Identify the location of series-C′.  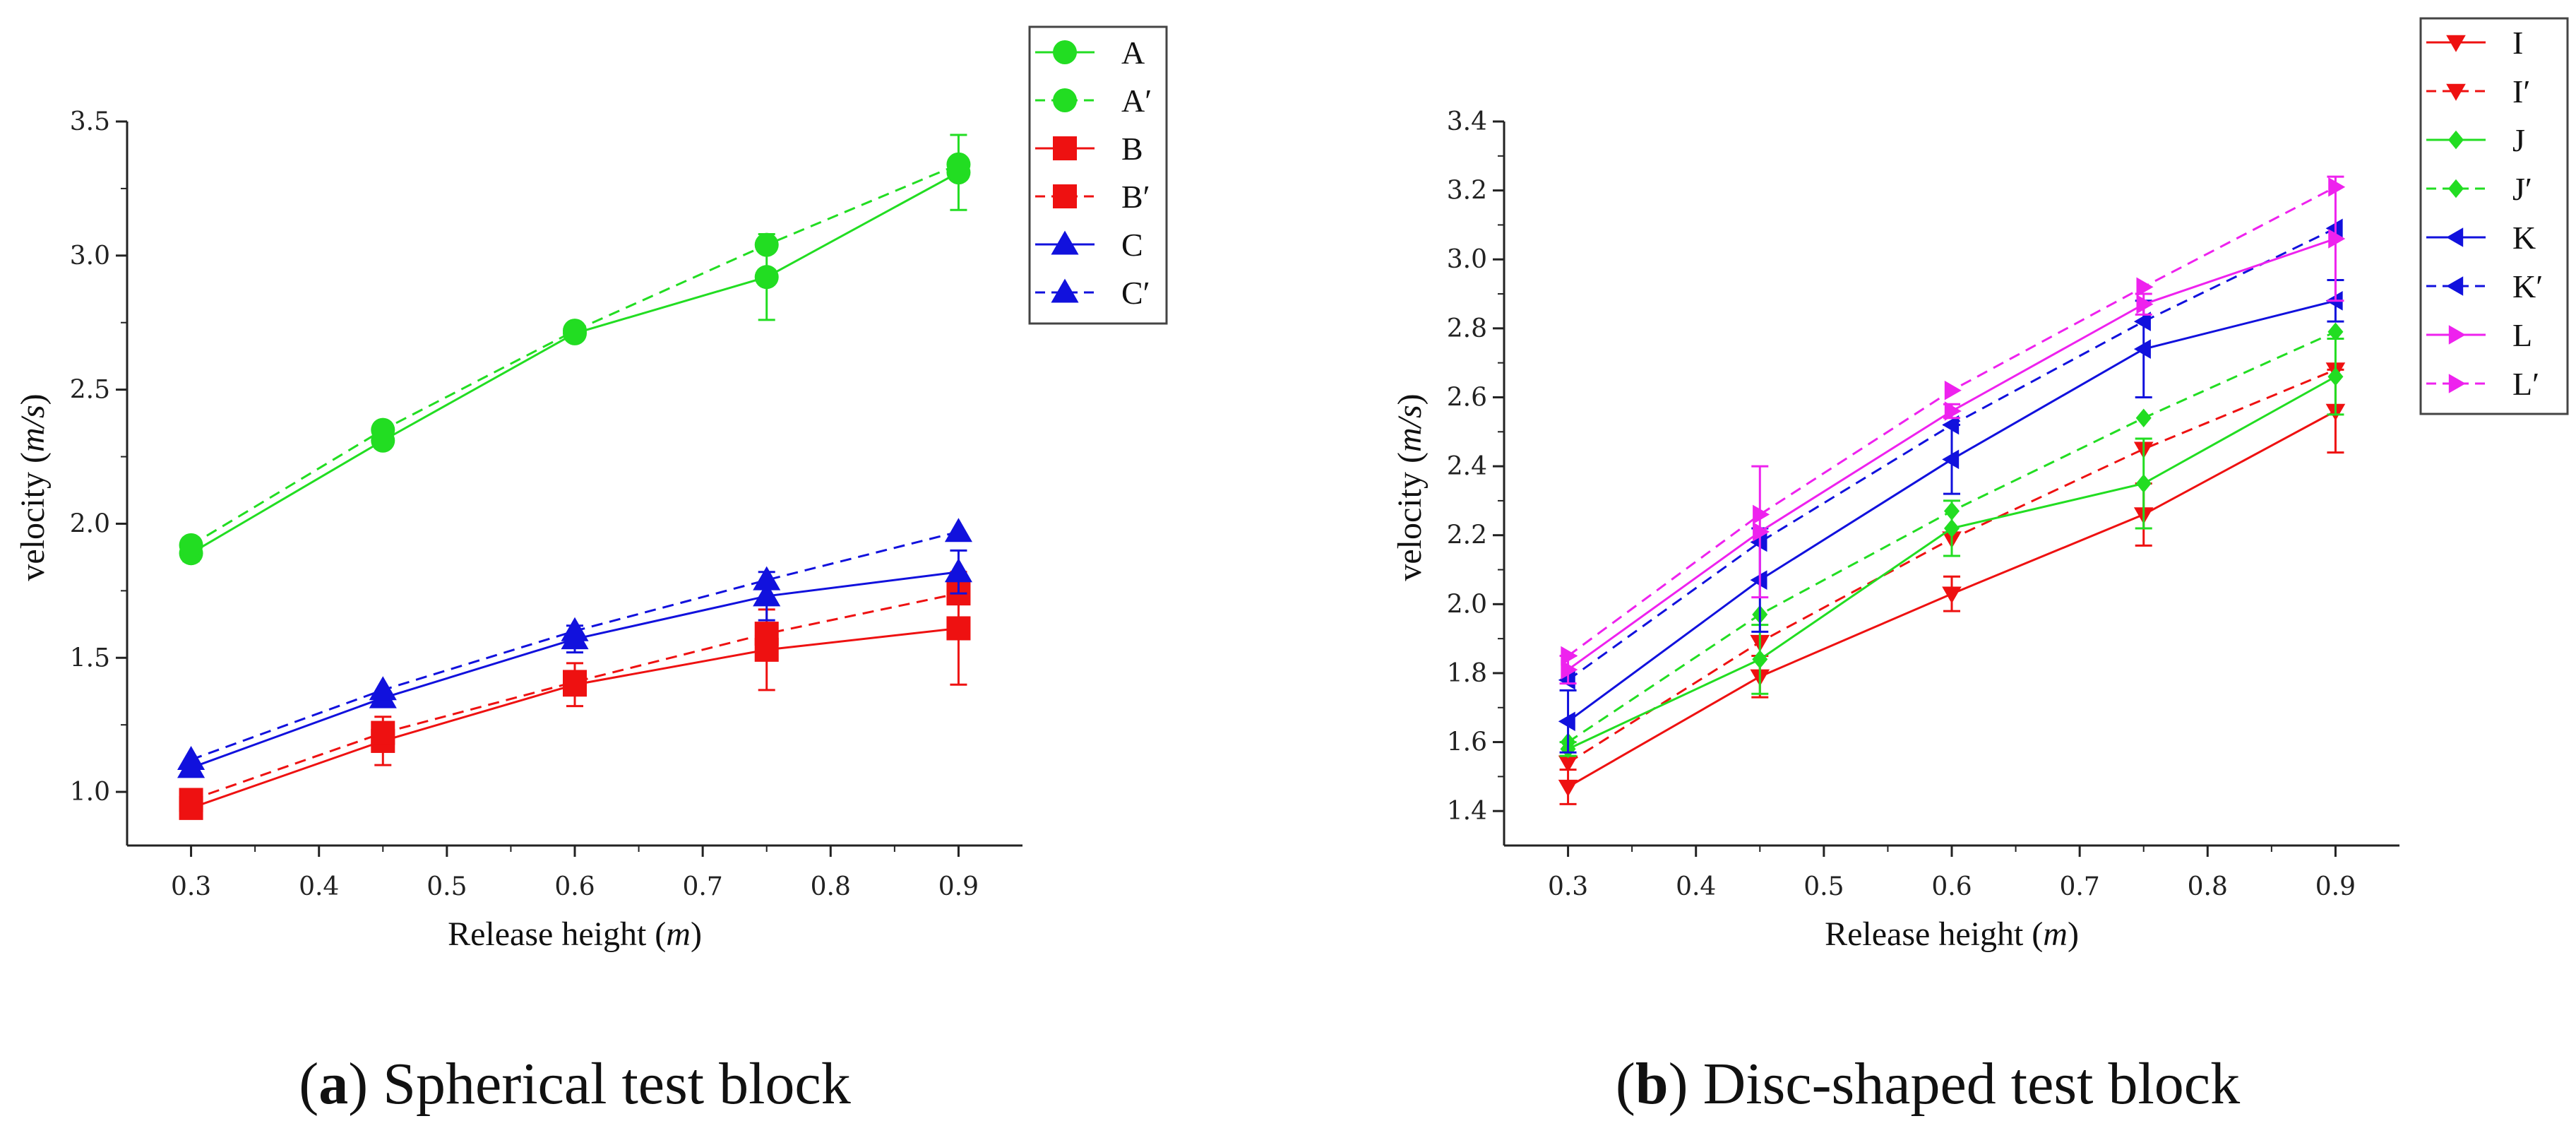
(574, 644).